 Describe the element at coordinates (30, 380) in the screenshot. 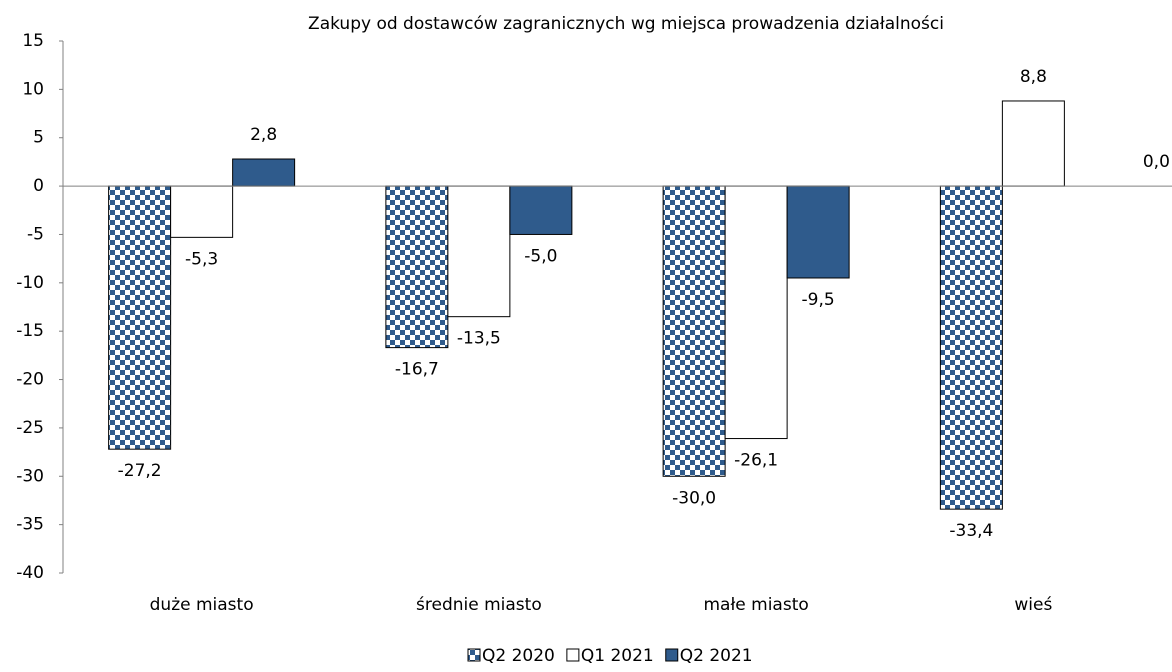

I see `y-tick-label: -20` at that location.